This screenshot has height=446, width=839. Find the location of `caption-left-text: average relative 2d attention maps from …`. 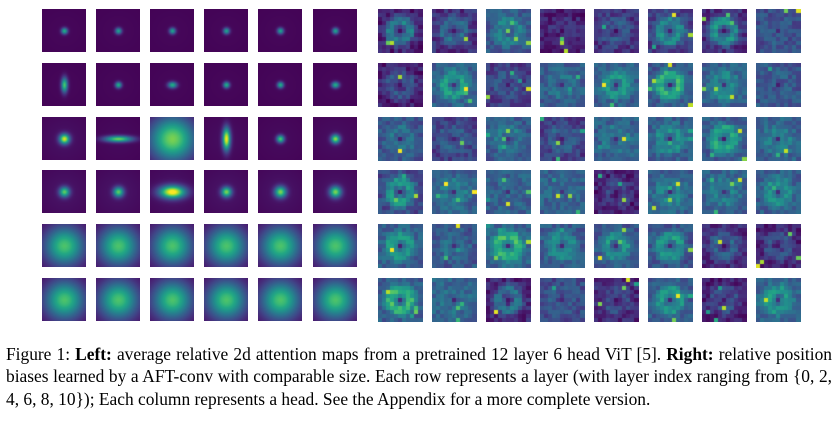

caption-left-text: average relative 2d attention maps from … is located at coordinates (389, 354).